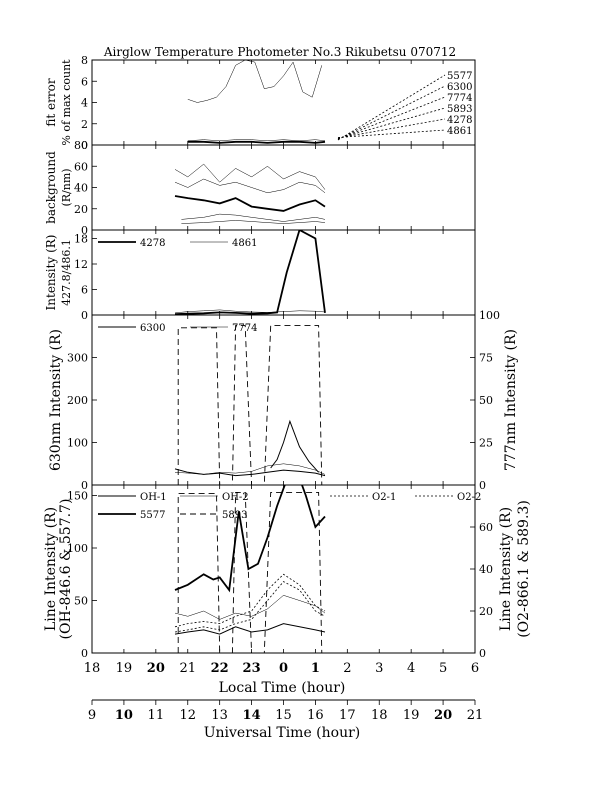  Describe the element at coordinates (475, 715) in the screenshot. I see `ut-tick-label: 21` at that location.